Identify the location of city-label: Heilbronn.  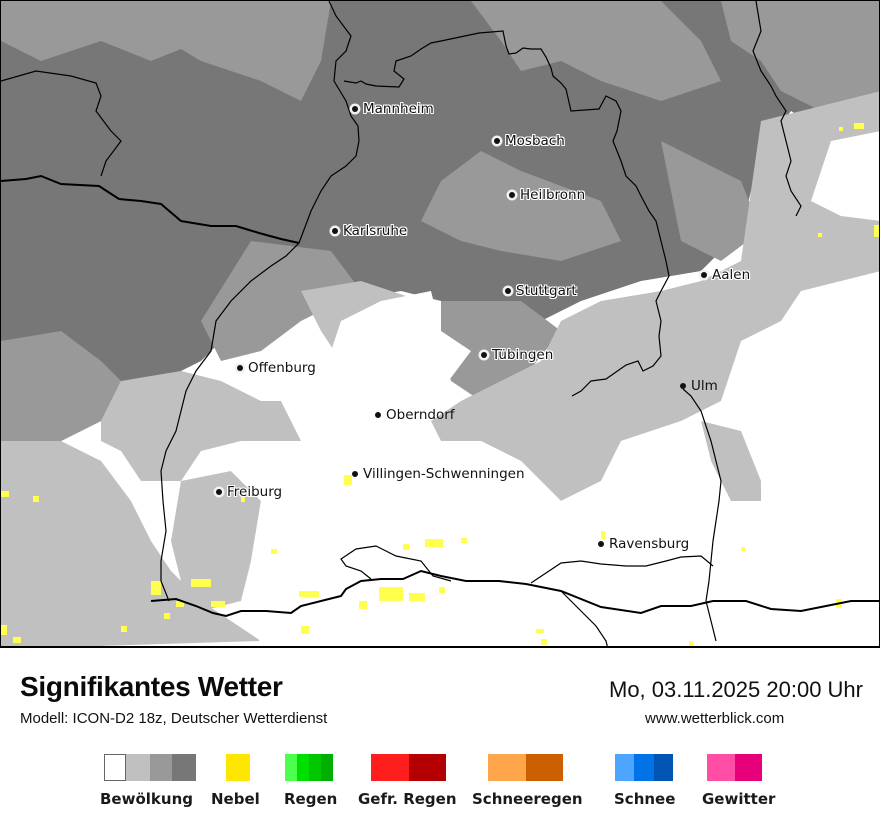
(553, 195).